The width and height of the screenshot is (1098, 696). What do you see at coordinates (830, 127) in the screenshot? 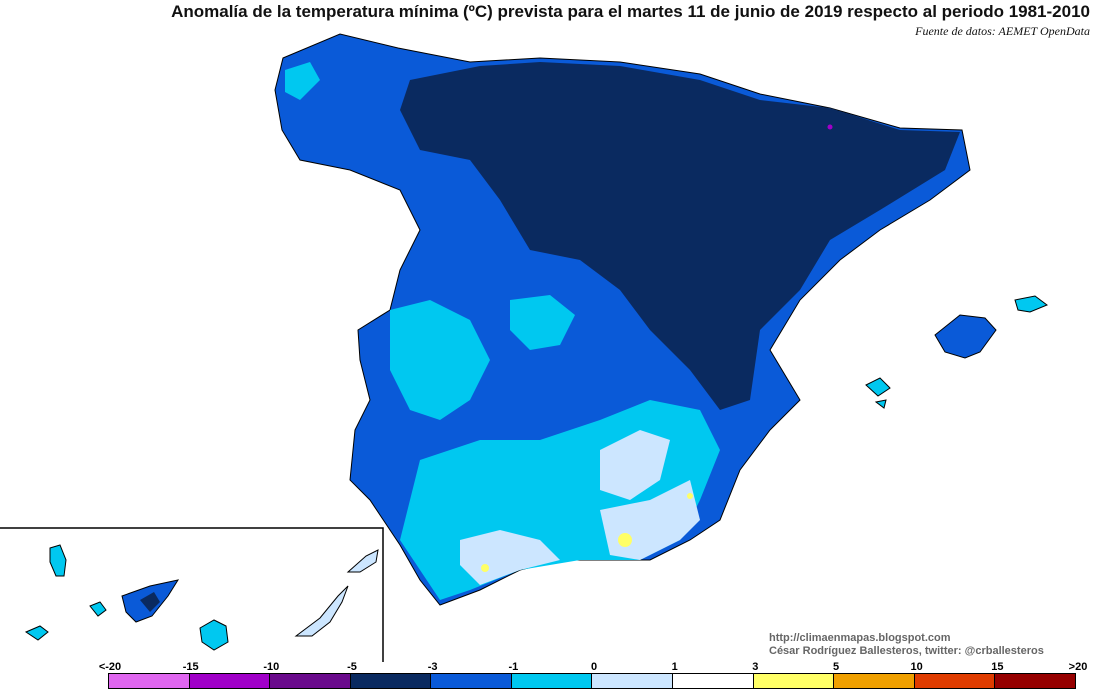
I see `magenta-spot` at bounding box center [830, 127].